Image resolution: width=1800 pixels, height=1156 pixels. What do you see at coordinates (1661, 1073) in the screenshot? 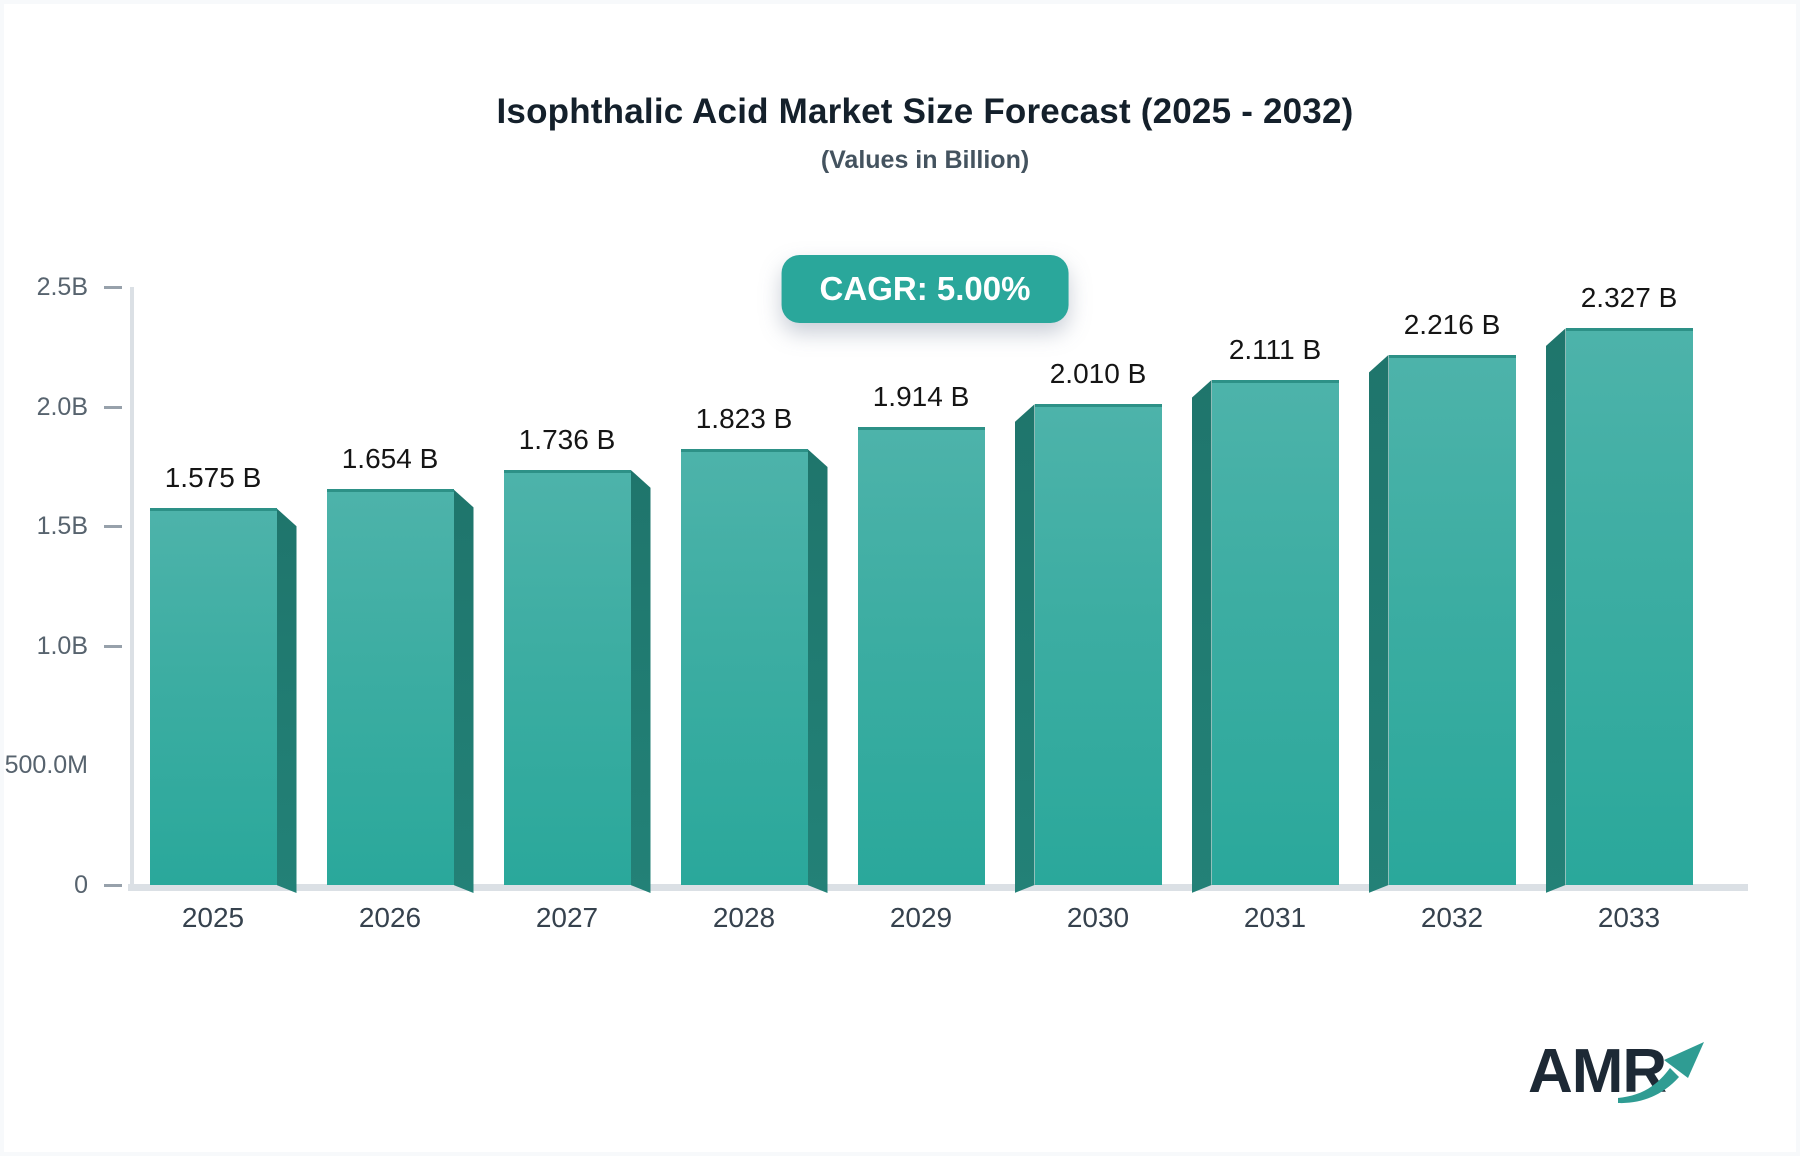
I see `growth-trend-arrow-icon` at bounding box center [1661, 1073].